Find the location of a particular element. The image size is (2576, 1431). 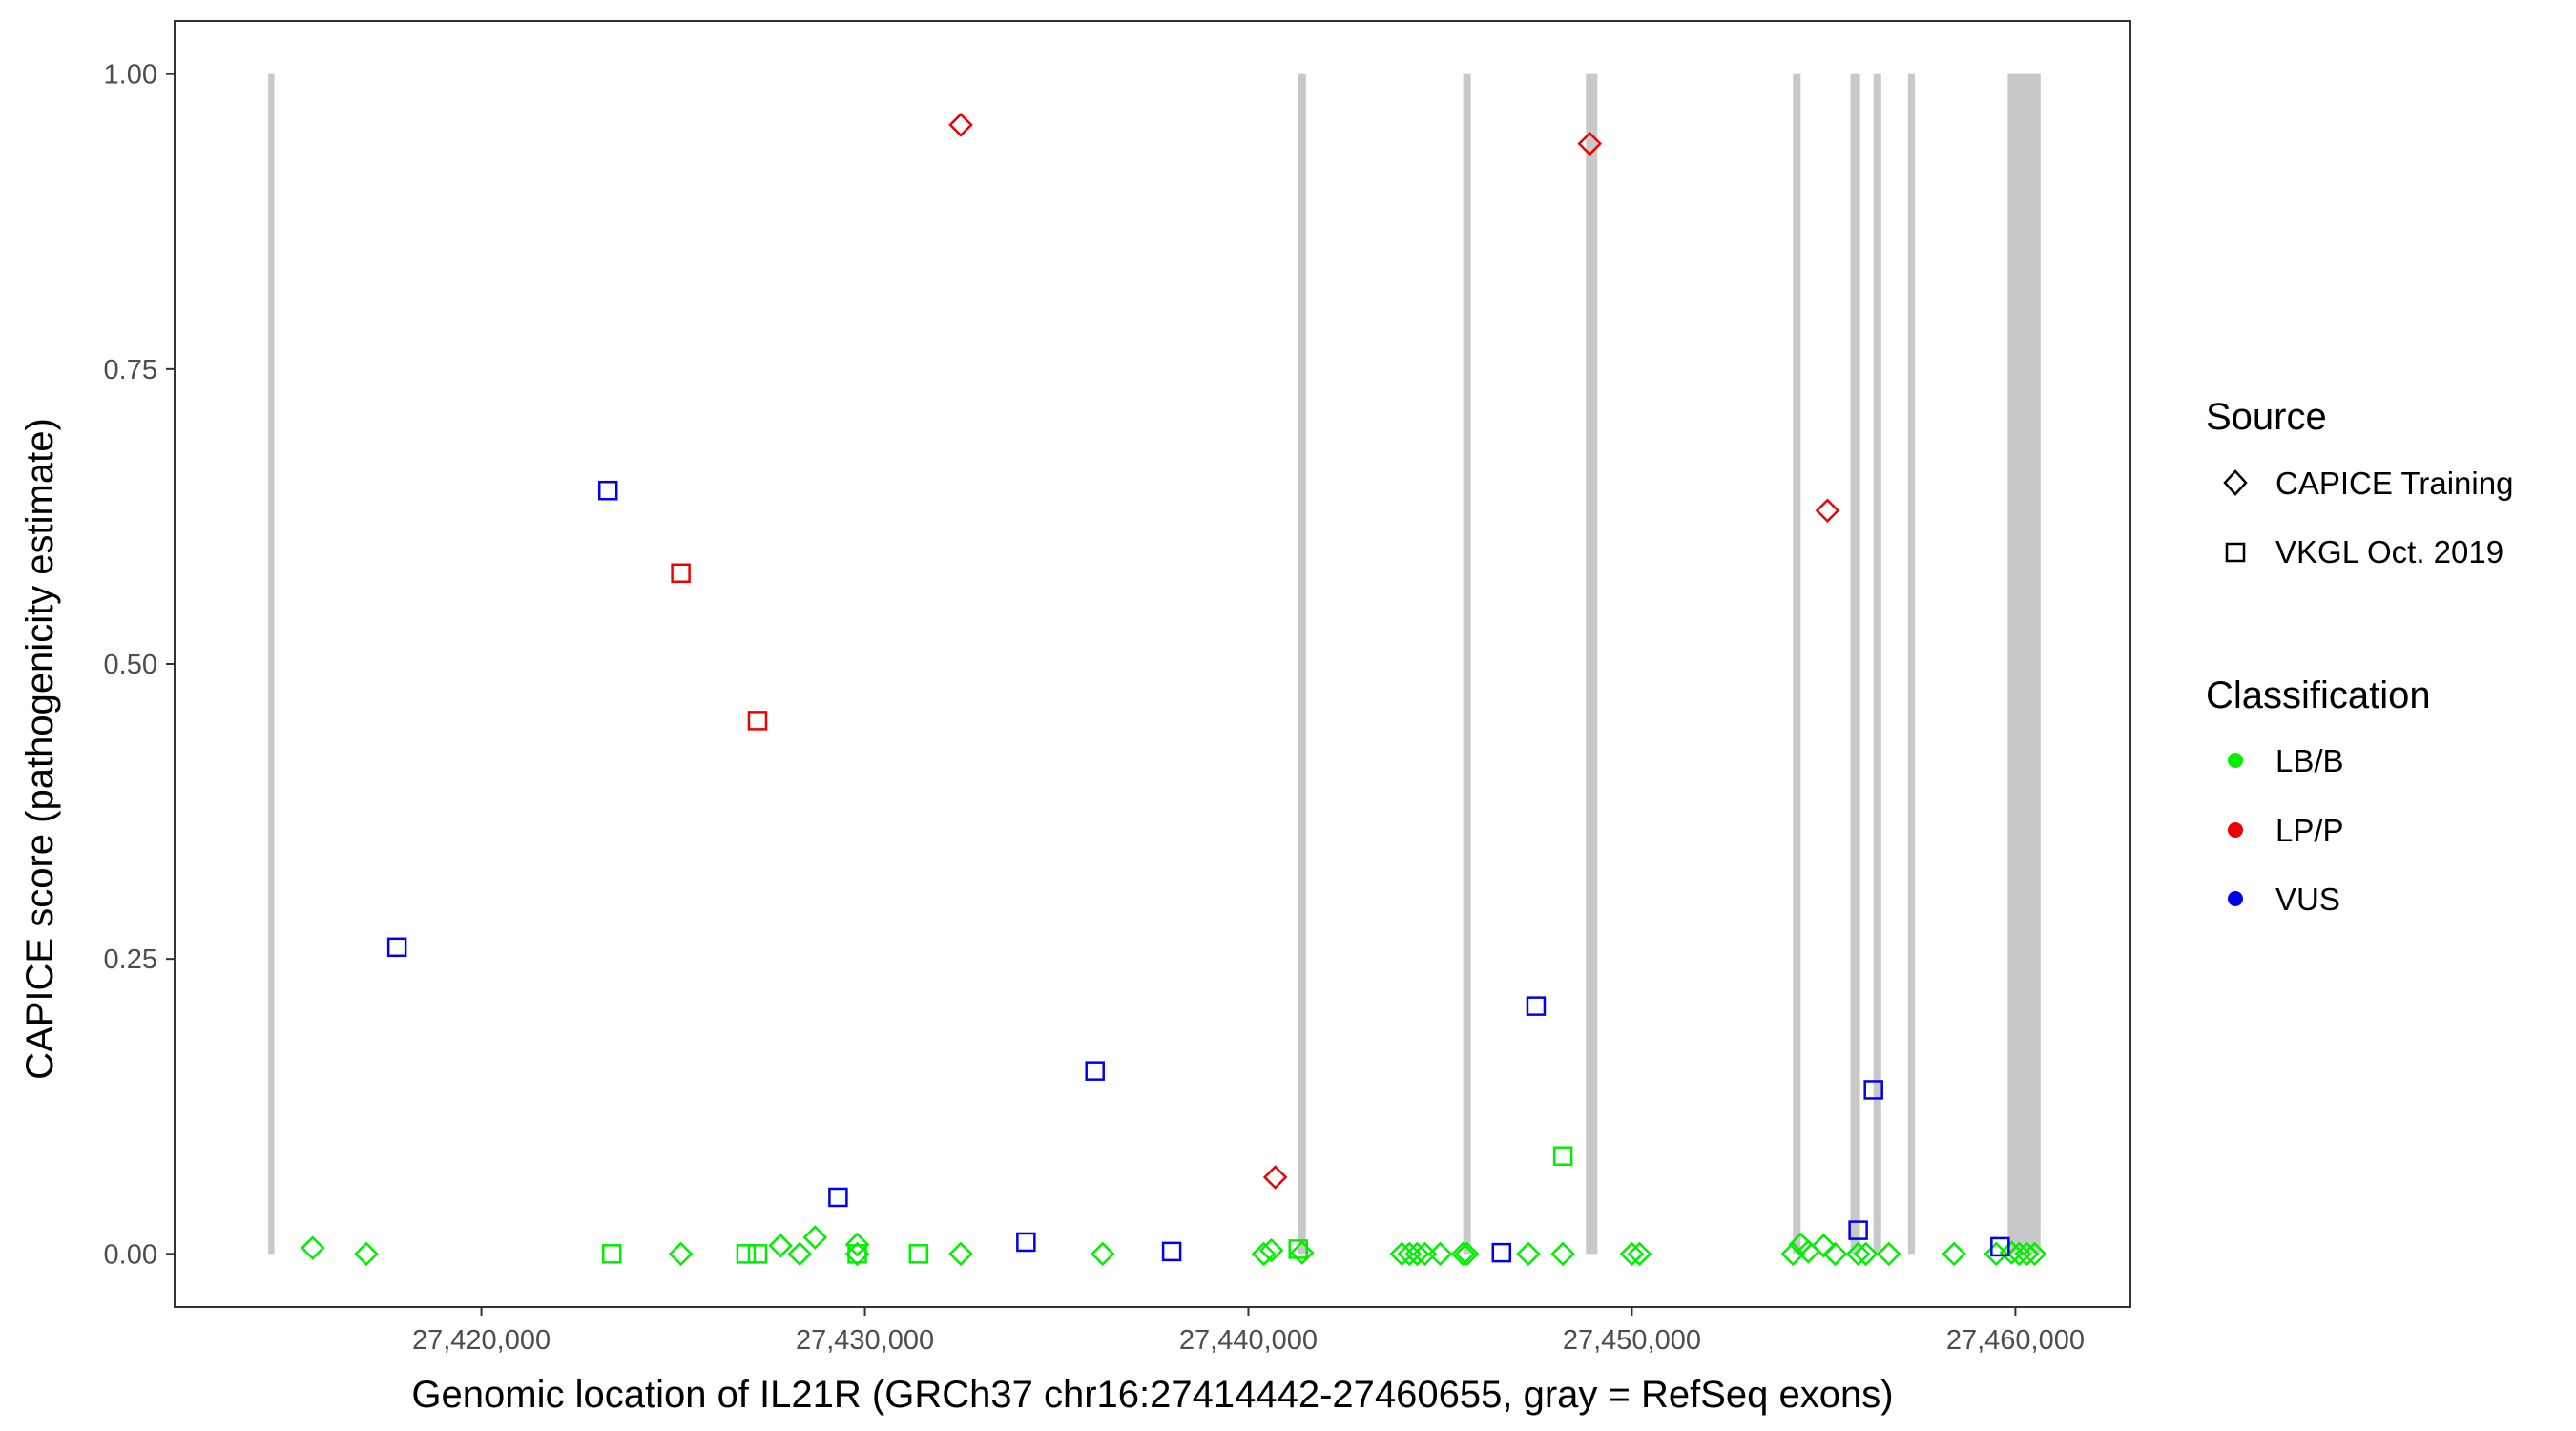

legend-label-lpp: LP/P is located at coordinates (2309, 830).